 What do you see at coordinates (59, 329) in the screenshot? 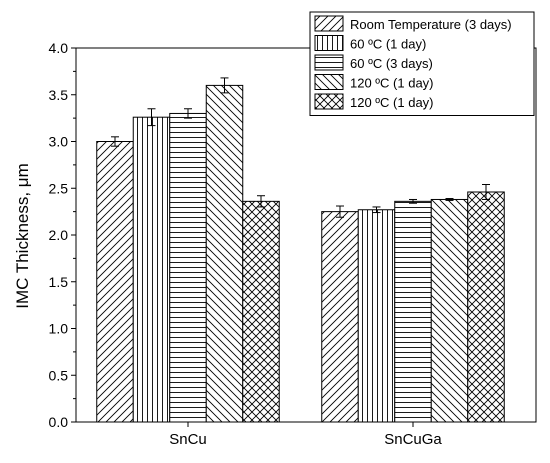
I see `y-tick-label: 1.0` at bounding box center [59, 329].